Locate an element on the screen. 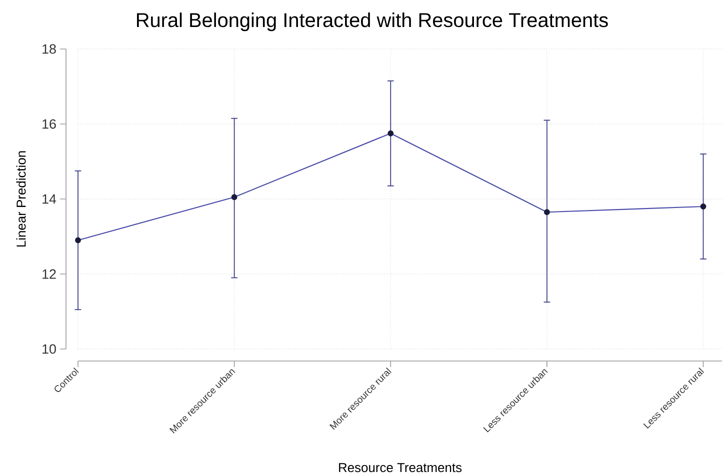 The height and width of the screenshot is (476, 723). y-tick-label: 18 is located at coordinates (49, 49).